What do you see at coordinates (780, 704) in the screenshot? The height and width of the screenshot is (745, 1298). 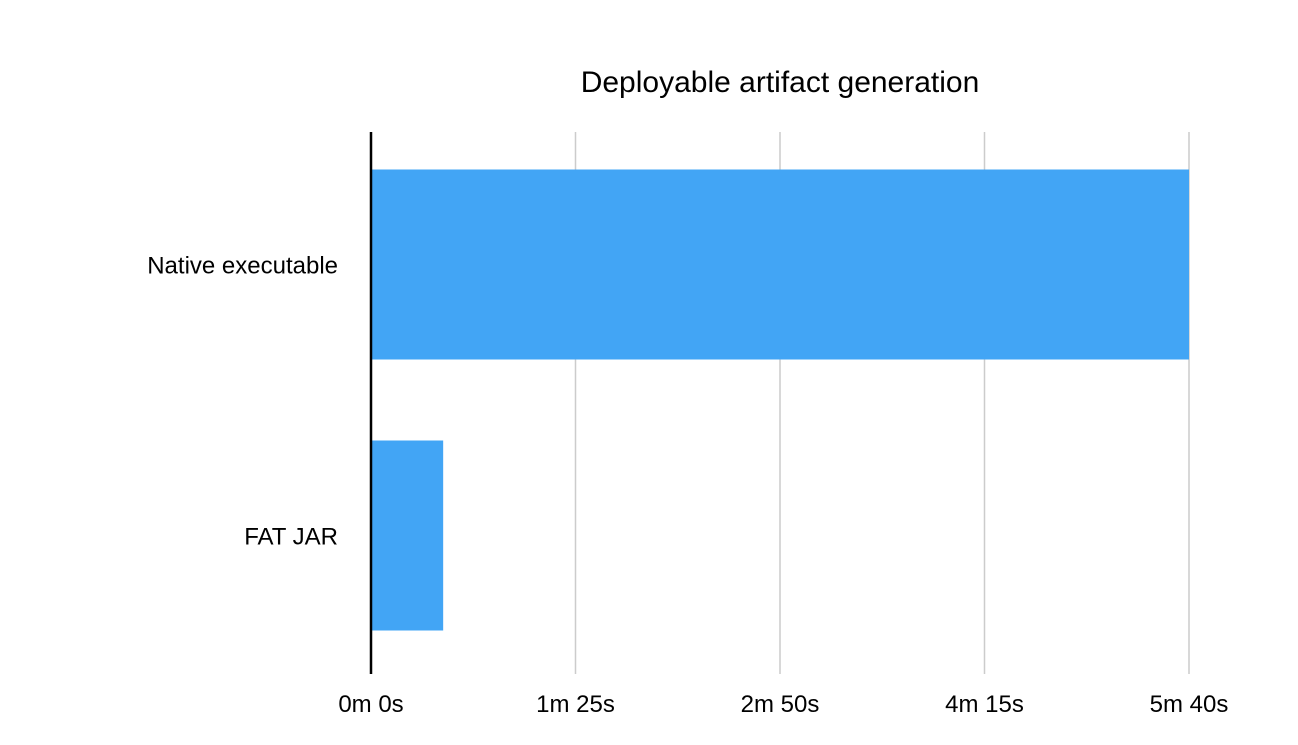 I see `x-tick-label: 2m 50s` at bounding box center [780, 704].